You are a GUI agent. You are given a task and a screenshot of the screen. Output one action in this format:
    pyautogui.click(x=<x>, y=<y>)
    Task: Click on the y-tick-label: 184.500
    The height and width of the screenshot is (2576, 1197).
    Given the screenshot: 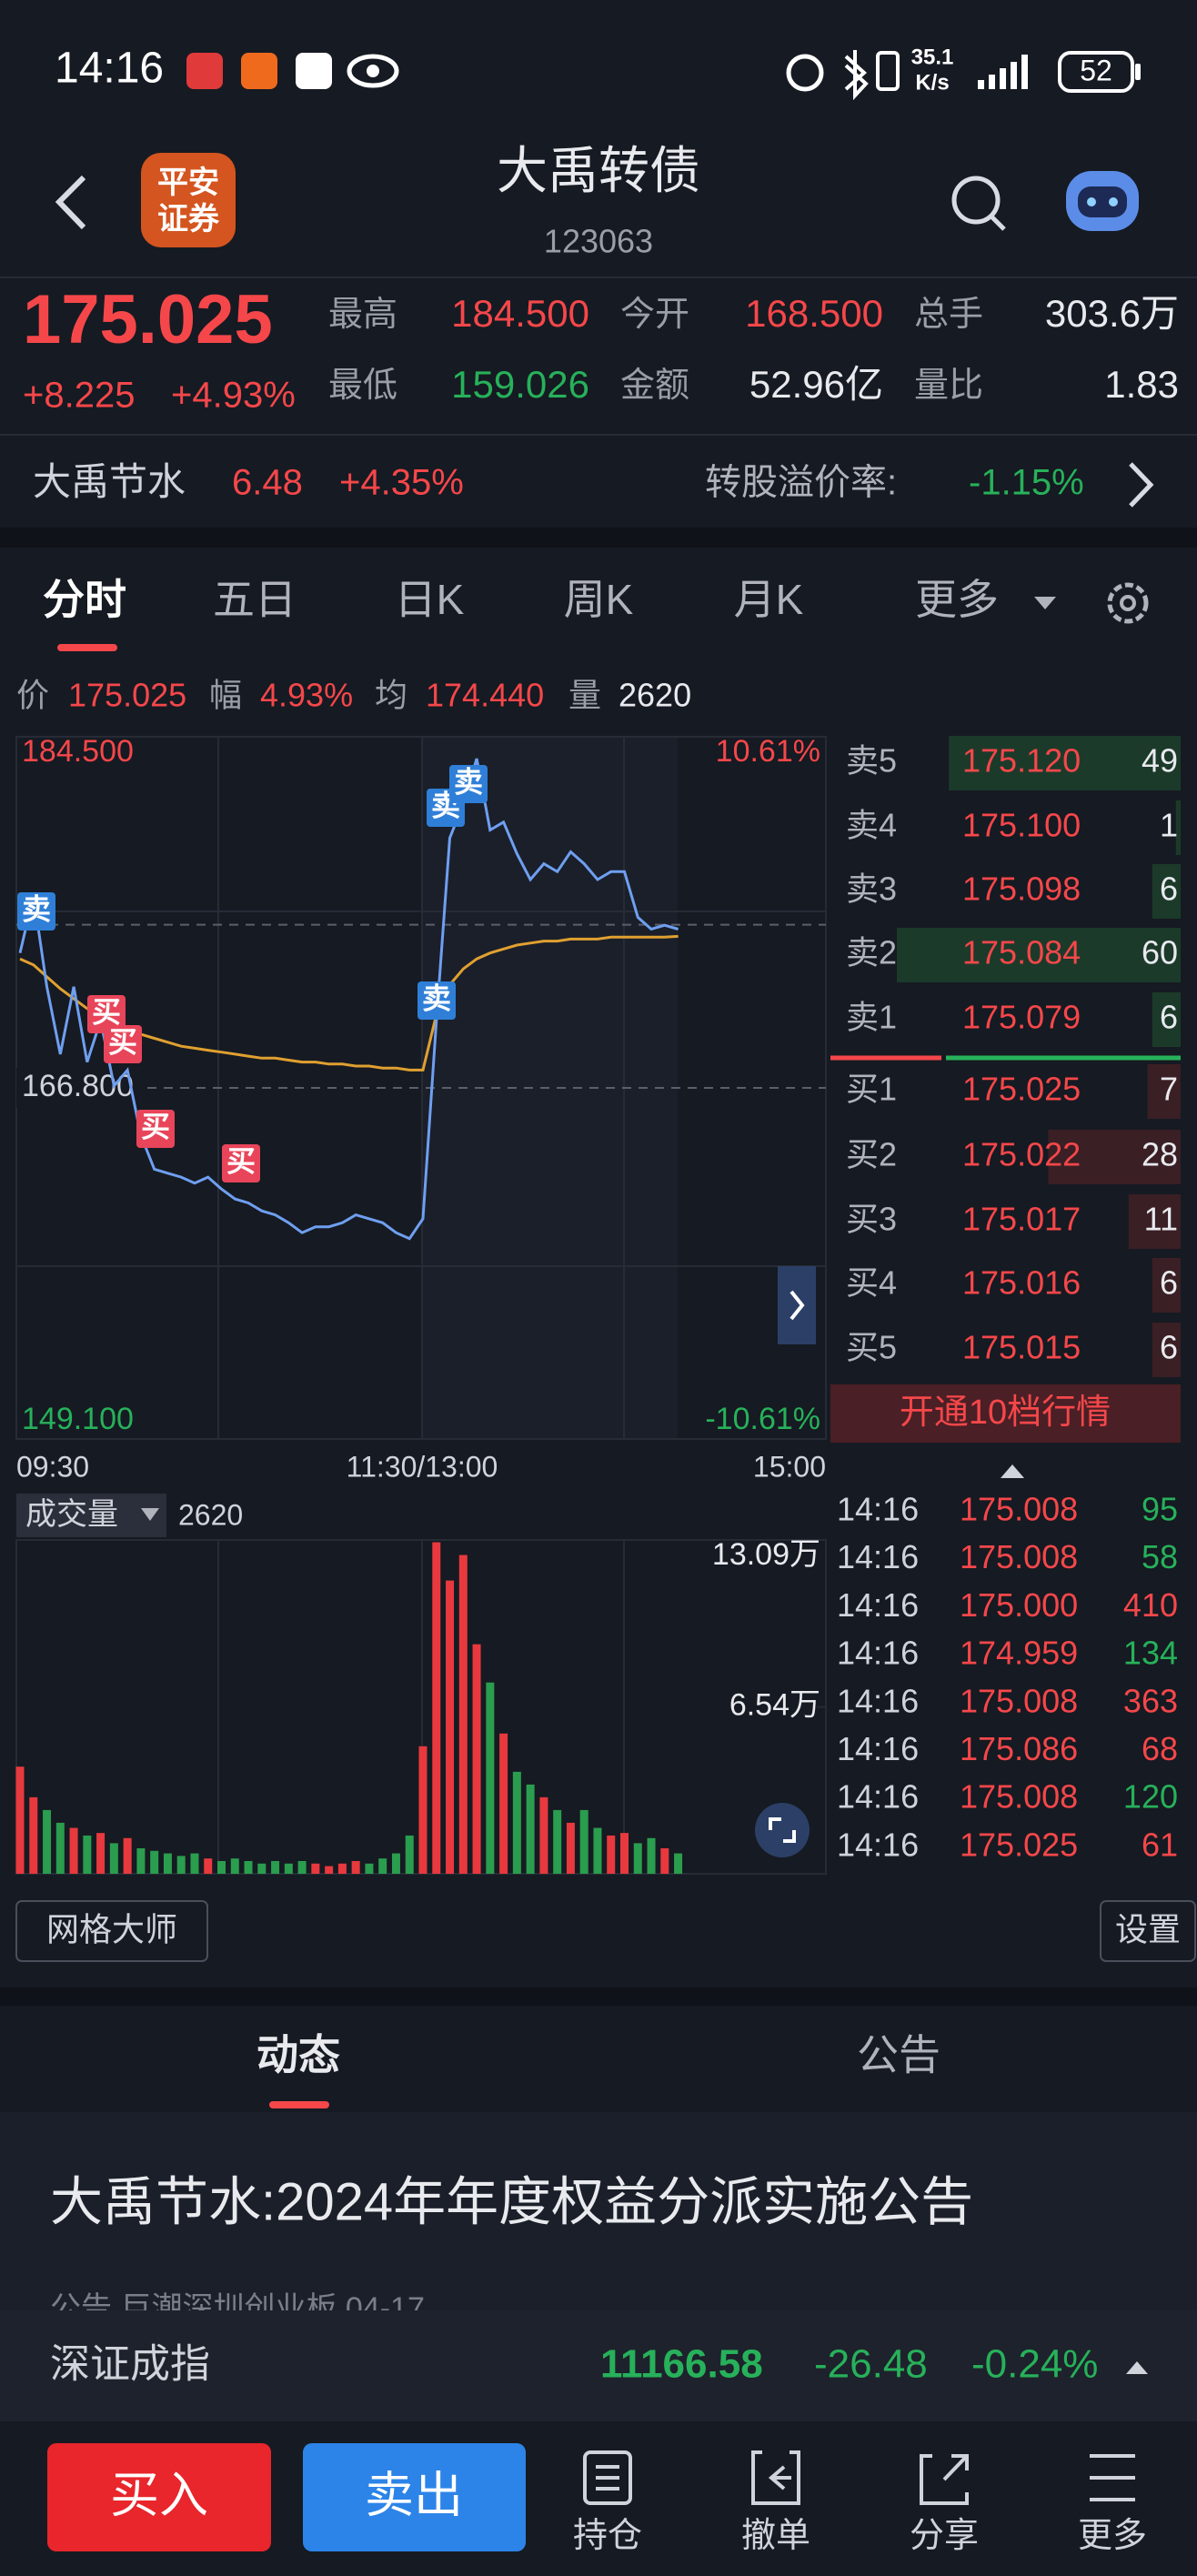 What is the action you would take?
    pyautogui.click(x=78, y=751)
    